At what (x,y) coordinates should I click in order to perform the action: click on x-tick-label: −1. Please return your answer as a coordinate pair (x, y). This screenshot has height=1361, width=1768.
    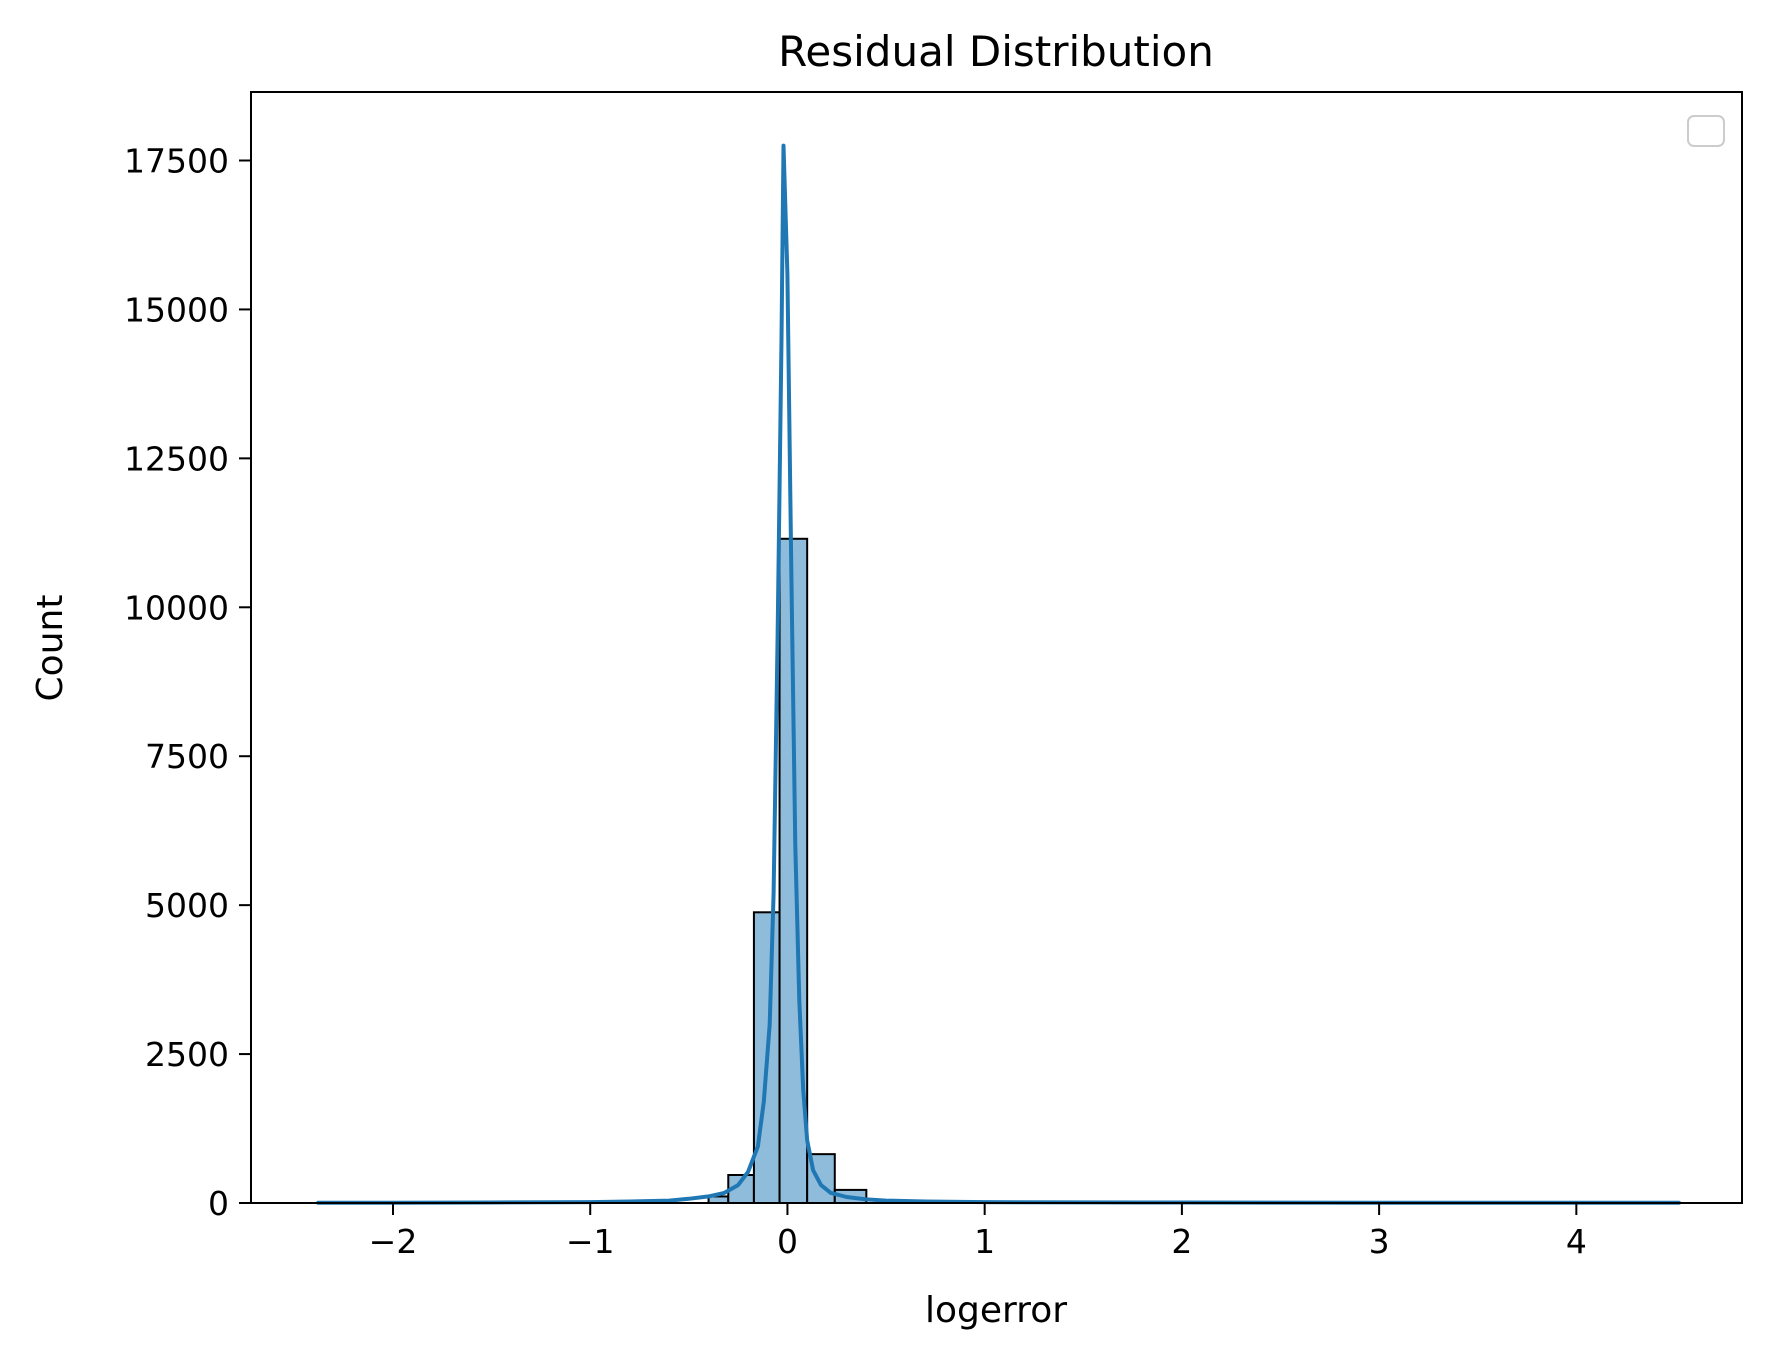
    Looking at the image, I should click on (590, 1241).